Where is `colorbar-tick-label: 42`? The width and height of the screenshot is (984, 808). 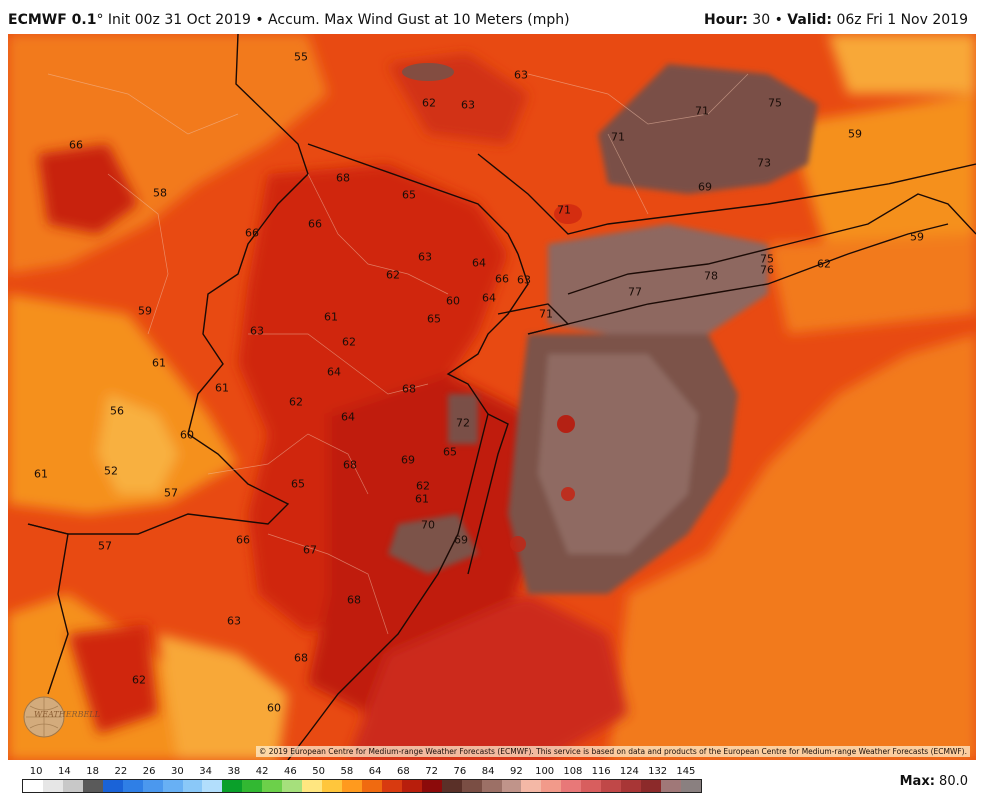
colorbar-tick-label: 42 is located at coordinates (262, 771).